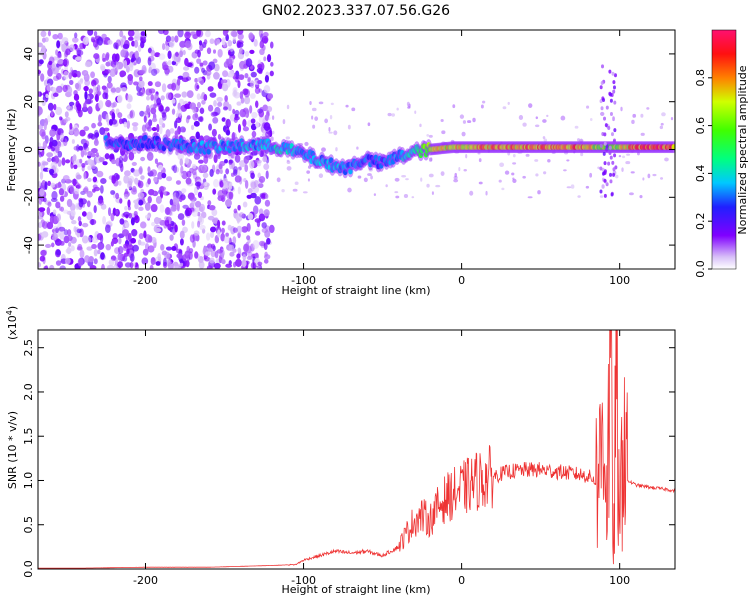 The width and height of the screenshot is (750, 600). I want to click on y-tick-label: -20, so click(28, 197).